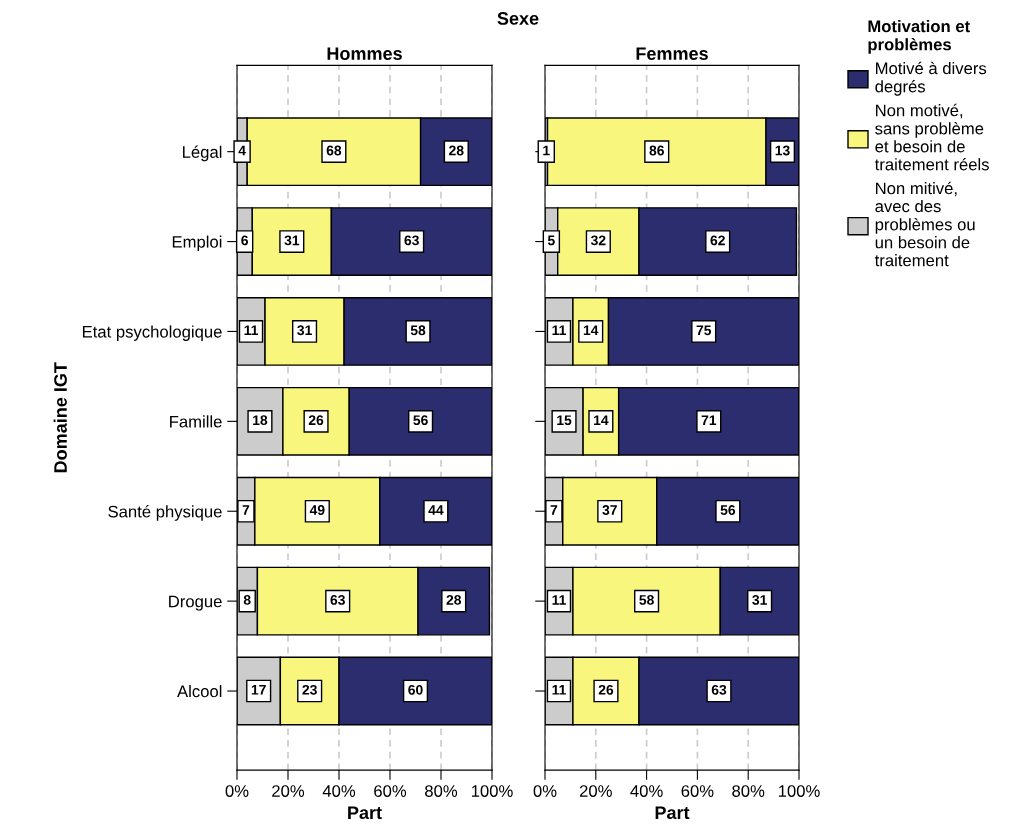 The width and height of the screenshot is (1017, 838). Describe the element at coordinates (704, 330) in the screenshot. I see `data-label: 75` at that location.